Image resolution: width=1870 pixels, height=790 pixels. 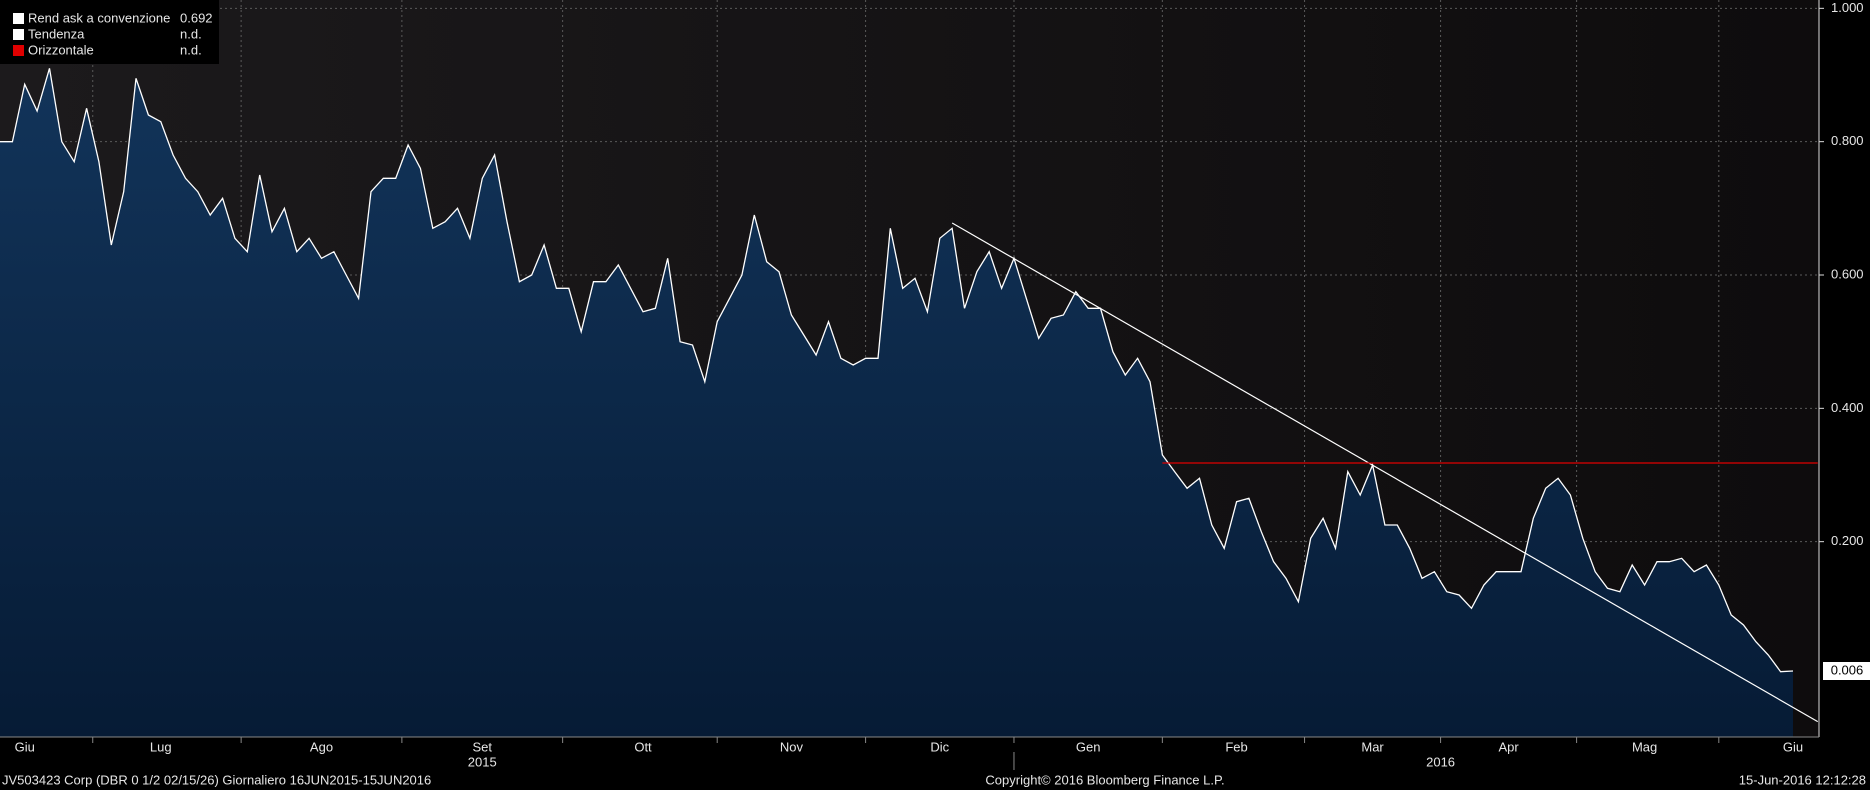 I want to click on legend-label: Orizzontale, so click(x=61, y=49).